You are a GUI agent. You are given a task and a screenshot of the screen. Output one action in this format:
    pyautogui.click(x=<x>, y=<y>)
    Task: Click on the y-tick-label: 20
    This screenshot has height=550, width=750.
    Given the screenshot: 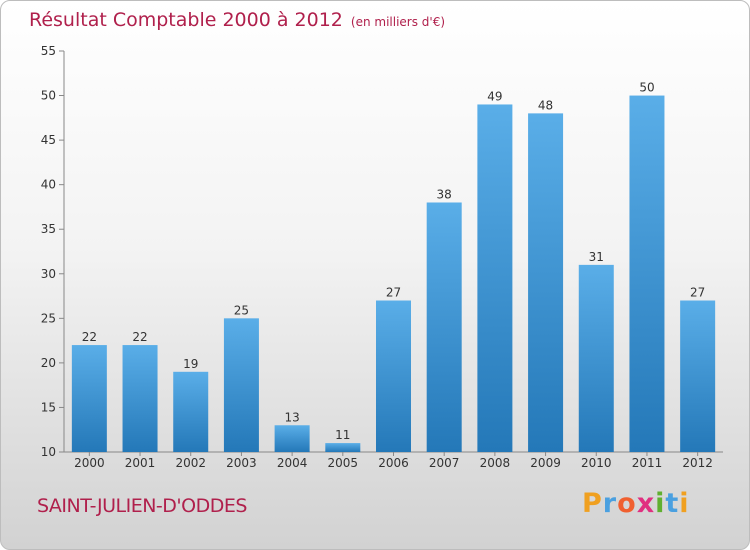 What is the action you would take?
    pyautogui.click(x=48, y=363)
    